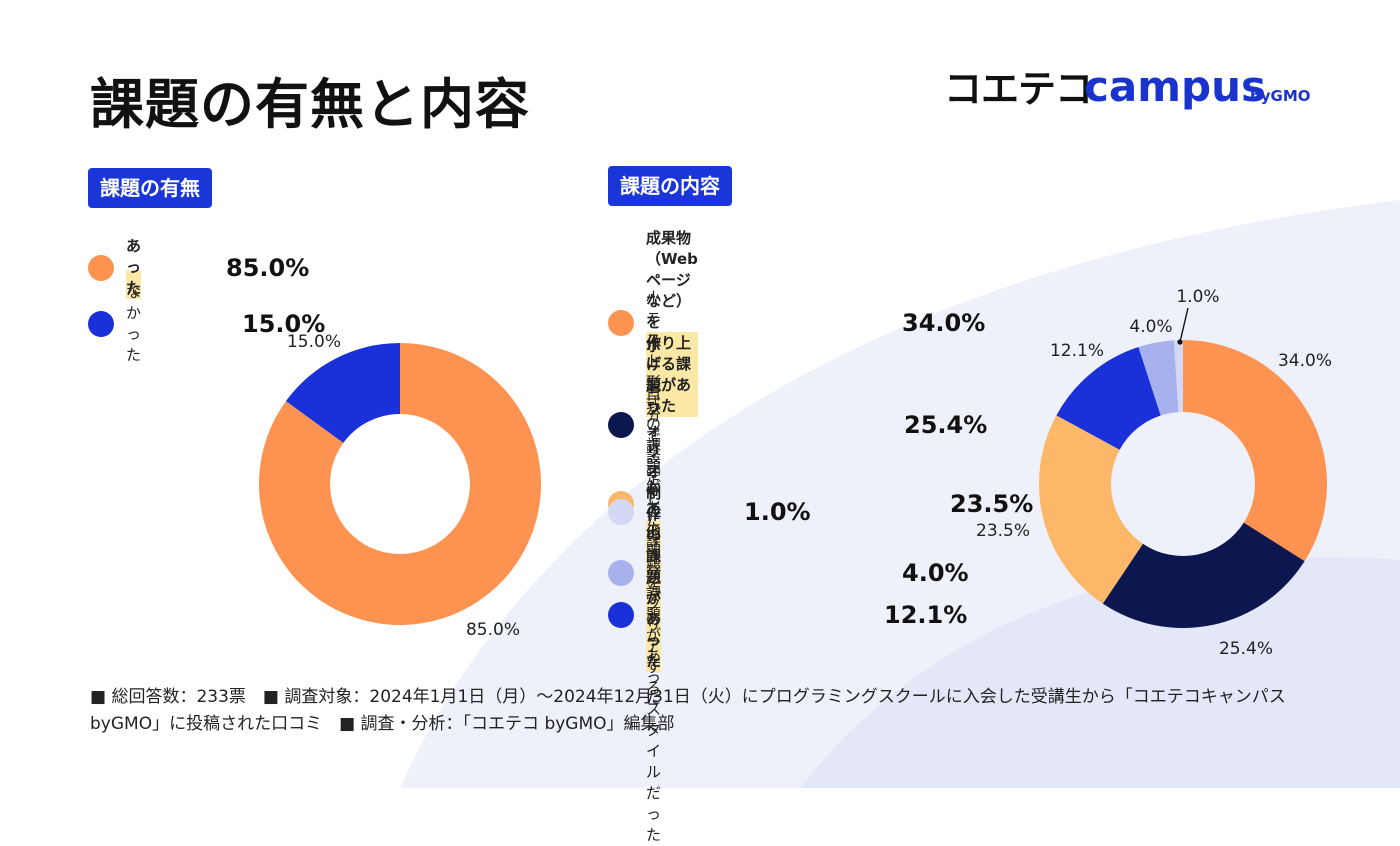 The height and width of the screenshot is (846, 1400). I want to click on slice-label: 25.4%, so click(1246, 649).